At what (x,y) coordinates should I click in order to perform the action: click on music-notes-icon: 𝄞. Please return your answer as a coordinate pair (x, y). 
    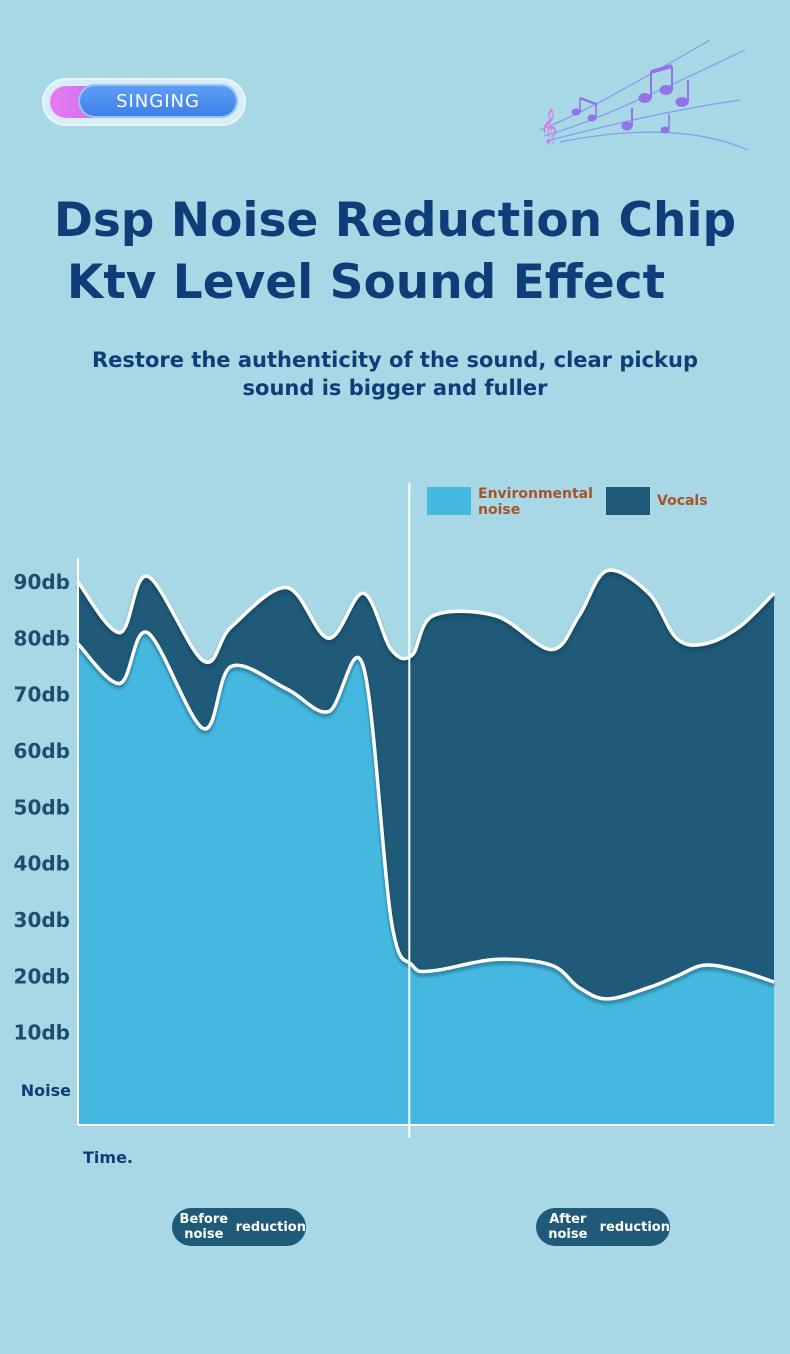
    Looking at the image, I should click on (644, 95).